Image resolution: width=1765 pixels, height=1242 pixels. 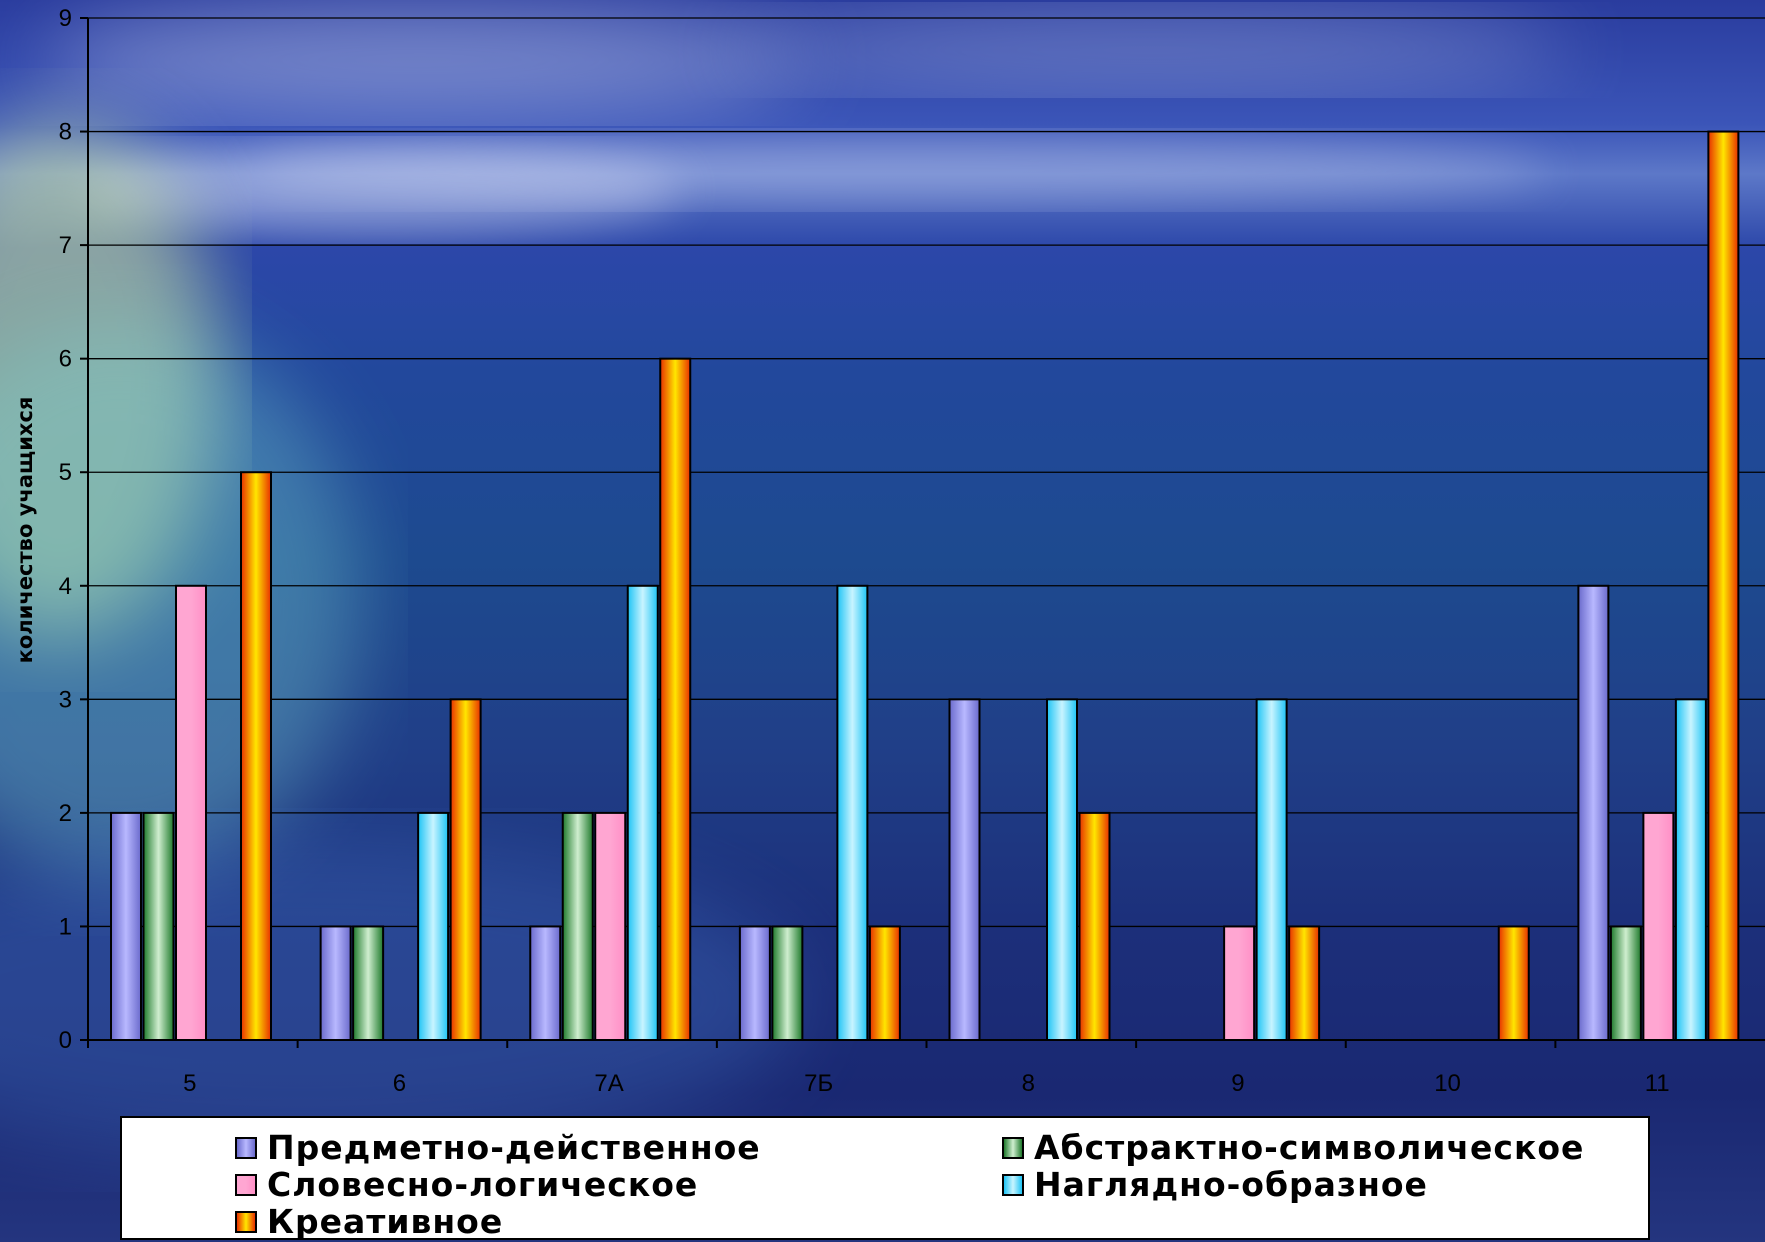 I want to click on y-tick-label: 6, so click(x=65, y=359).